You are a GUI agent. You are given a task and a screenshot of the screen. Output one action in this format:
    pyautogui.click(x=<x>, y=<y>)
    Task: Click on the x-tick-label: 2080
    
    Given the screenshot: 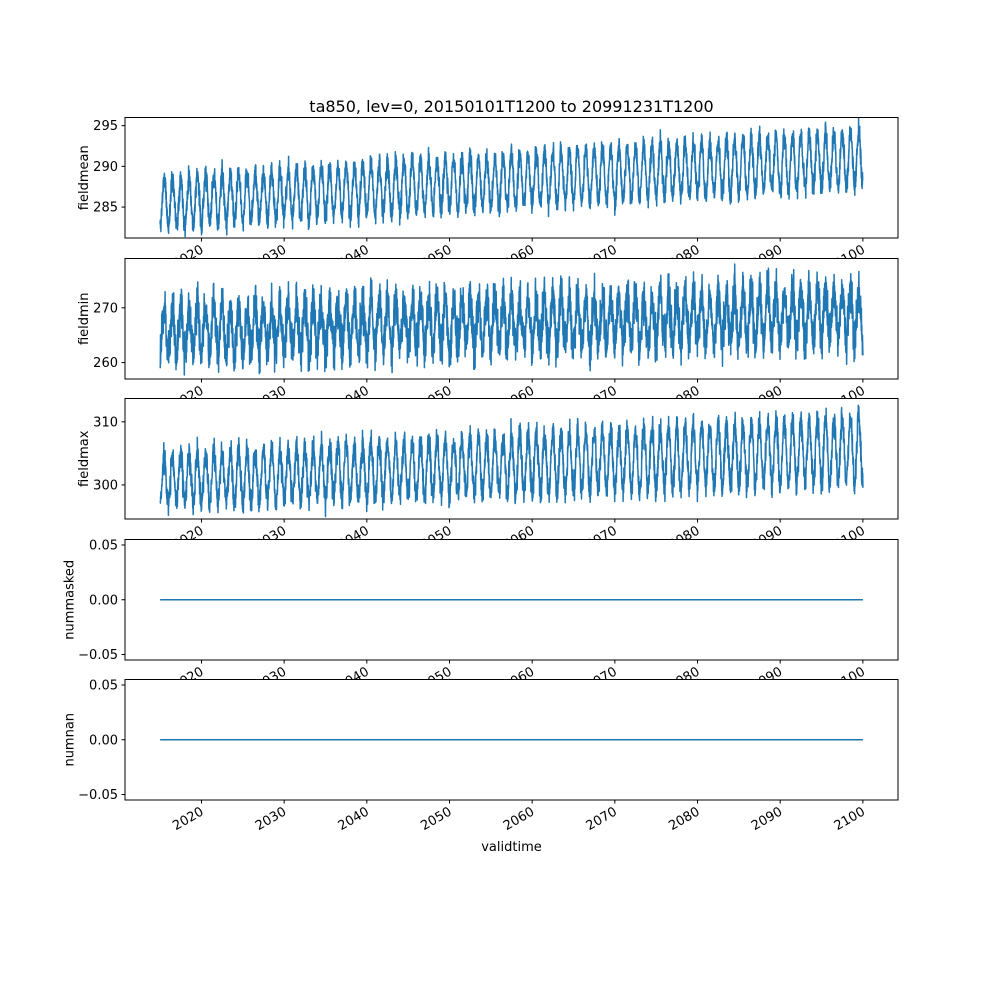 What is the action you would take?
    pyautogui.click(x=684, y=820)
    